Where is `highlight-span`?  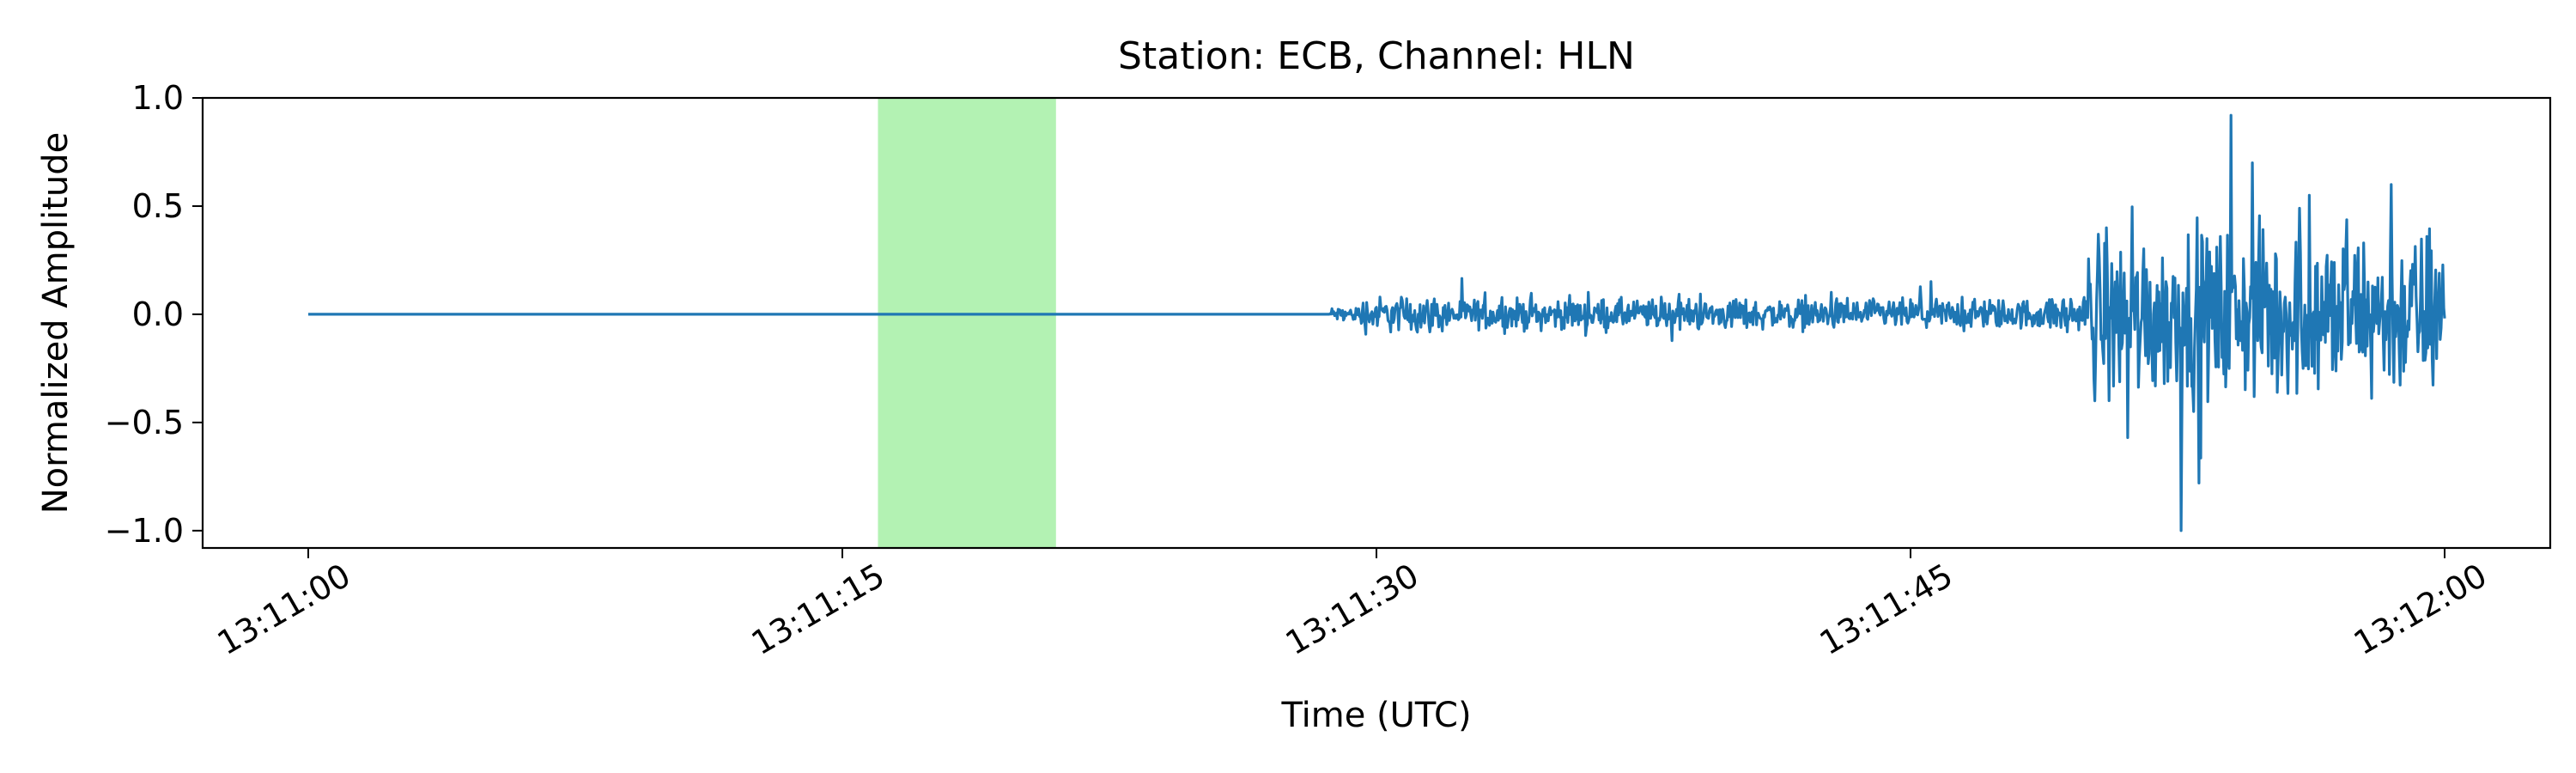 highlight-span is located at coordinates (967, 323).